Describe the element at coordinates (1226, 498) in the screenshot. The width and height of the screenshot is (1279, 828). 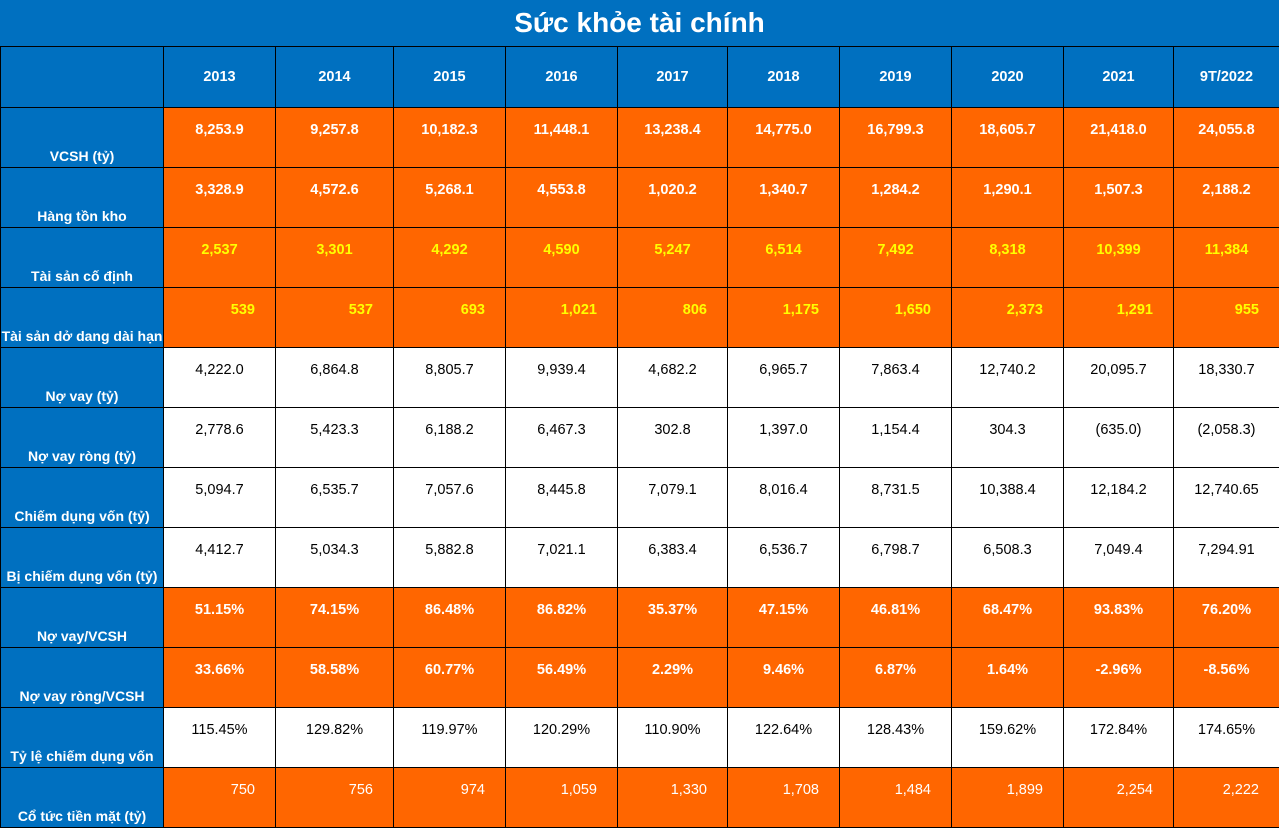
I see `table-cell: 12,740.65` at that location.